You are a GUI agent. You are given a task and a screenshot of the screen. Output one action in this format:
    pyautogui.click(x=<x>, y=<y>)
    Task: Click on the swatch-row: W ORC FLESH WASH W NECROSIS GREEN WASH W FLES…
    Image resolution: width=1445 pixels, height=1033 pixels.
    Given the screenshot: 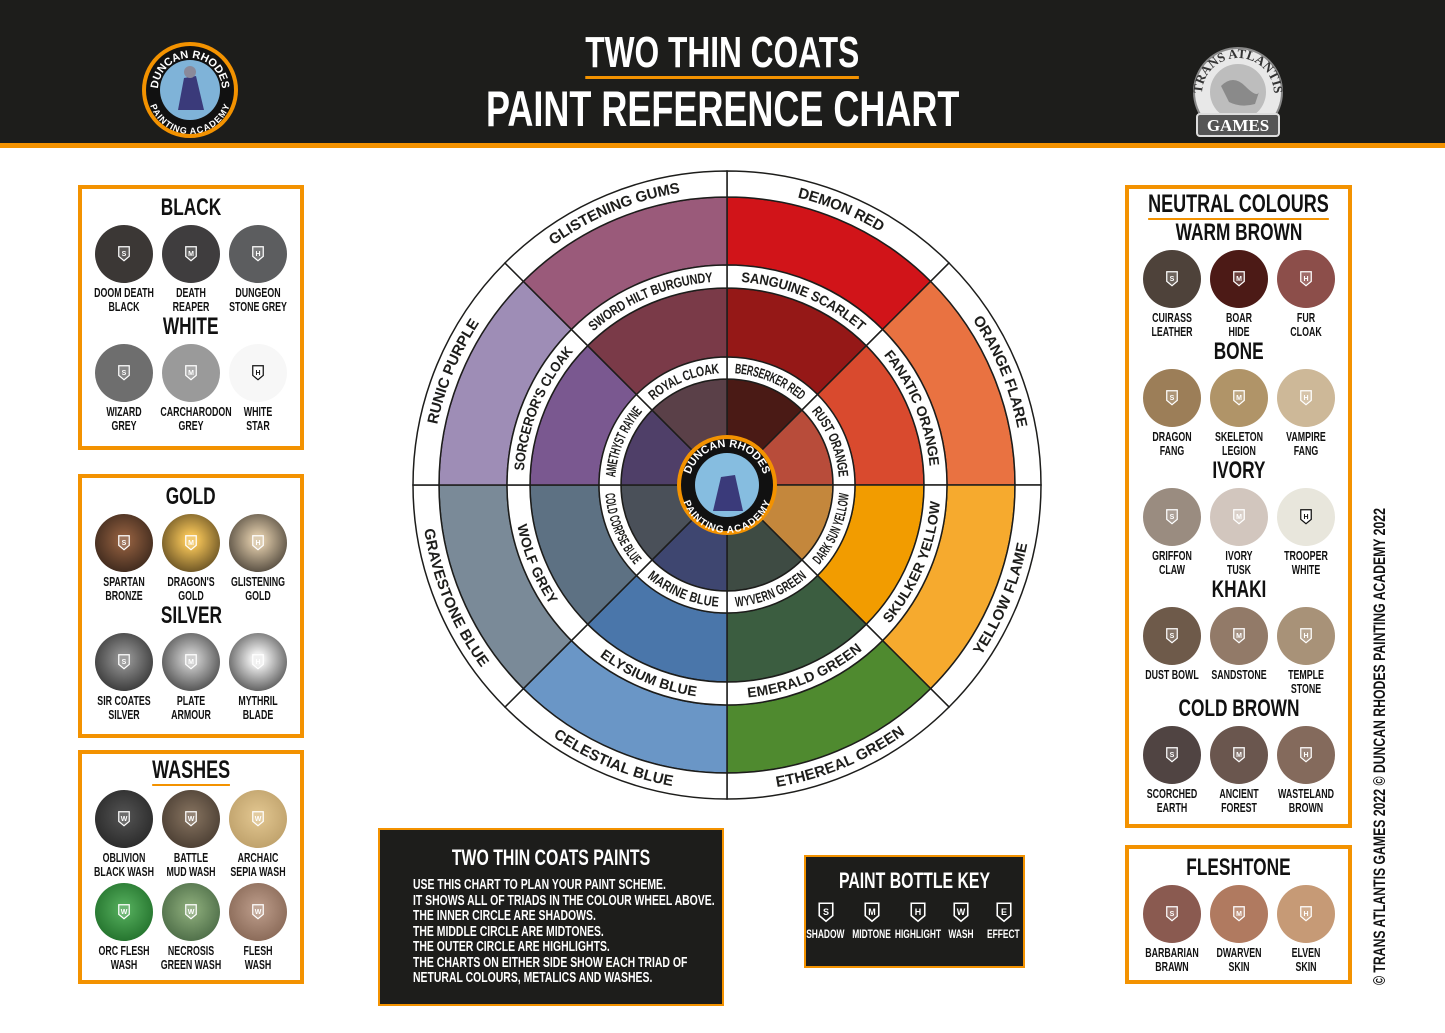 What is the action you would take?
    pyautogui.click(x=191, y=927)
    